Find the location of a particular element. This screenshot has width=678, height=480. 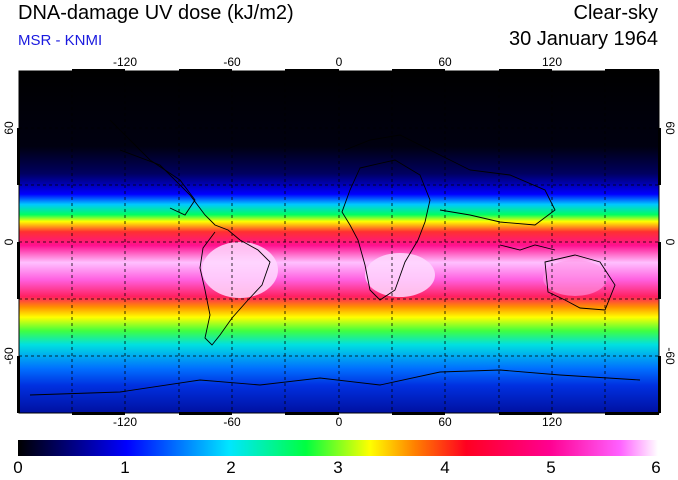

colorbar-label: 4 is located at coordinates (445, 467).